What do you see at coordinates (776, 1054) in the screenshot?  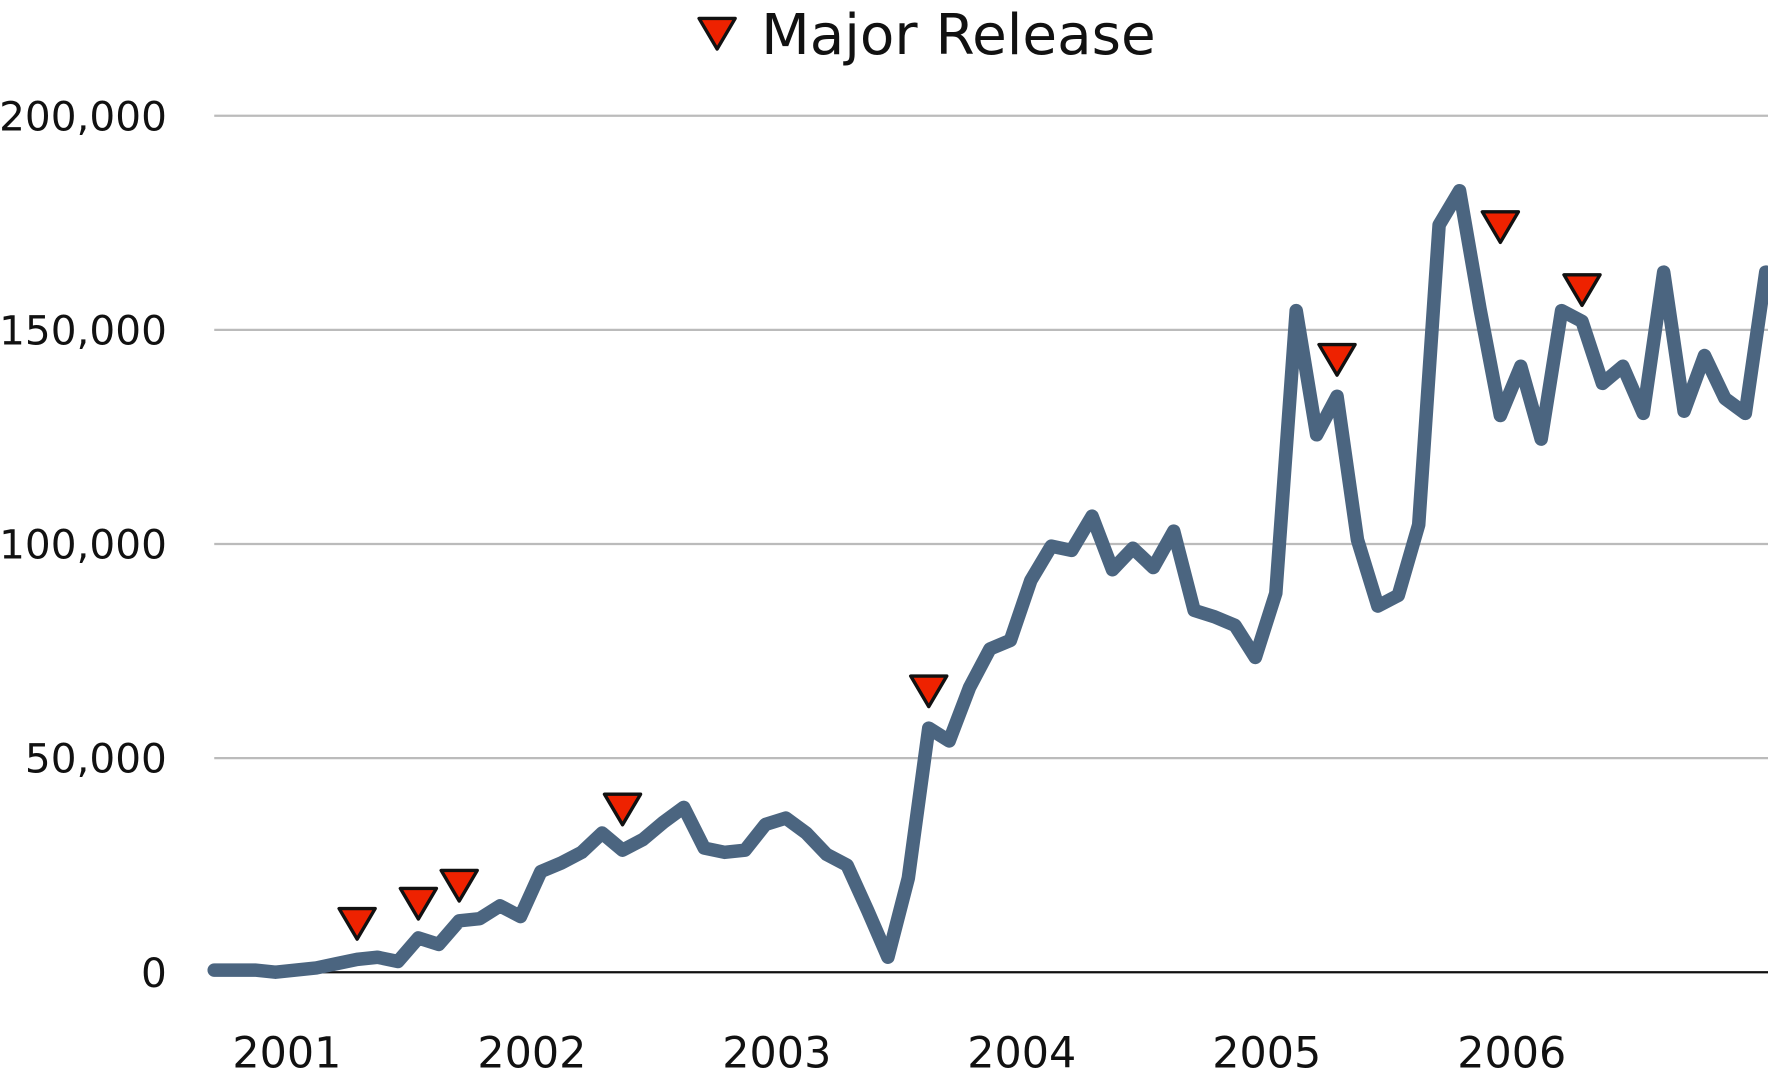 I see `x-tick-label: 2003` at bounding box center [776, 1054].